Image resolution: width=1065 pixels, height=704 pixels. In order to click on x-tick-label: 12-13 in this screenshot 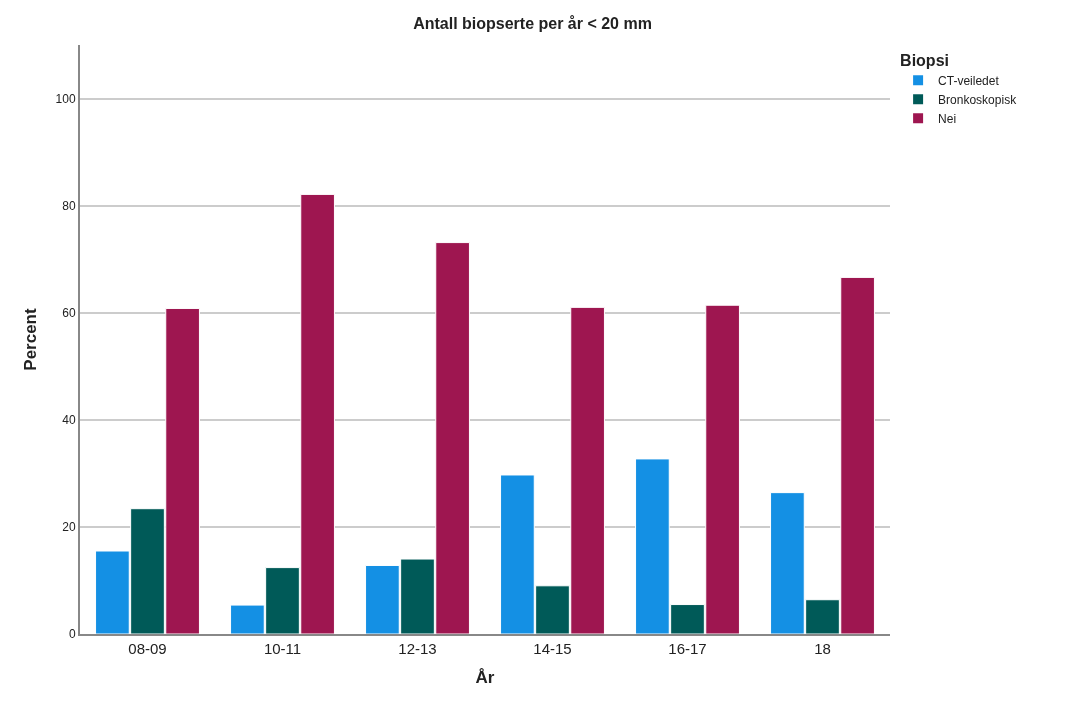, I will do `click(417, 648)`.